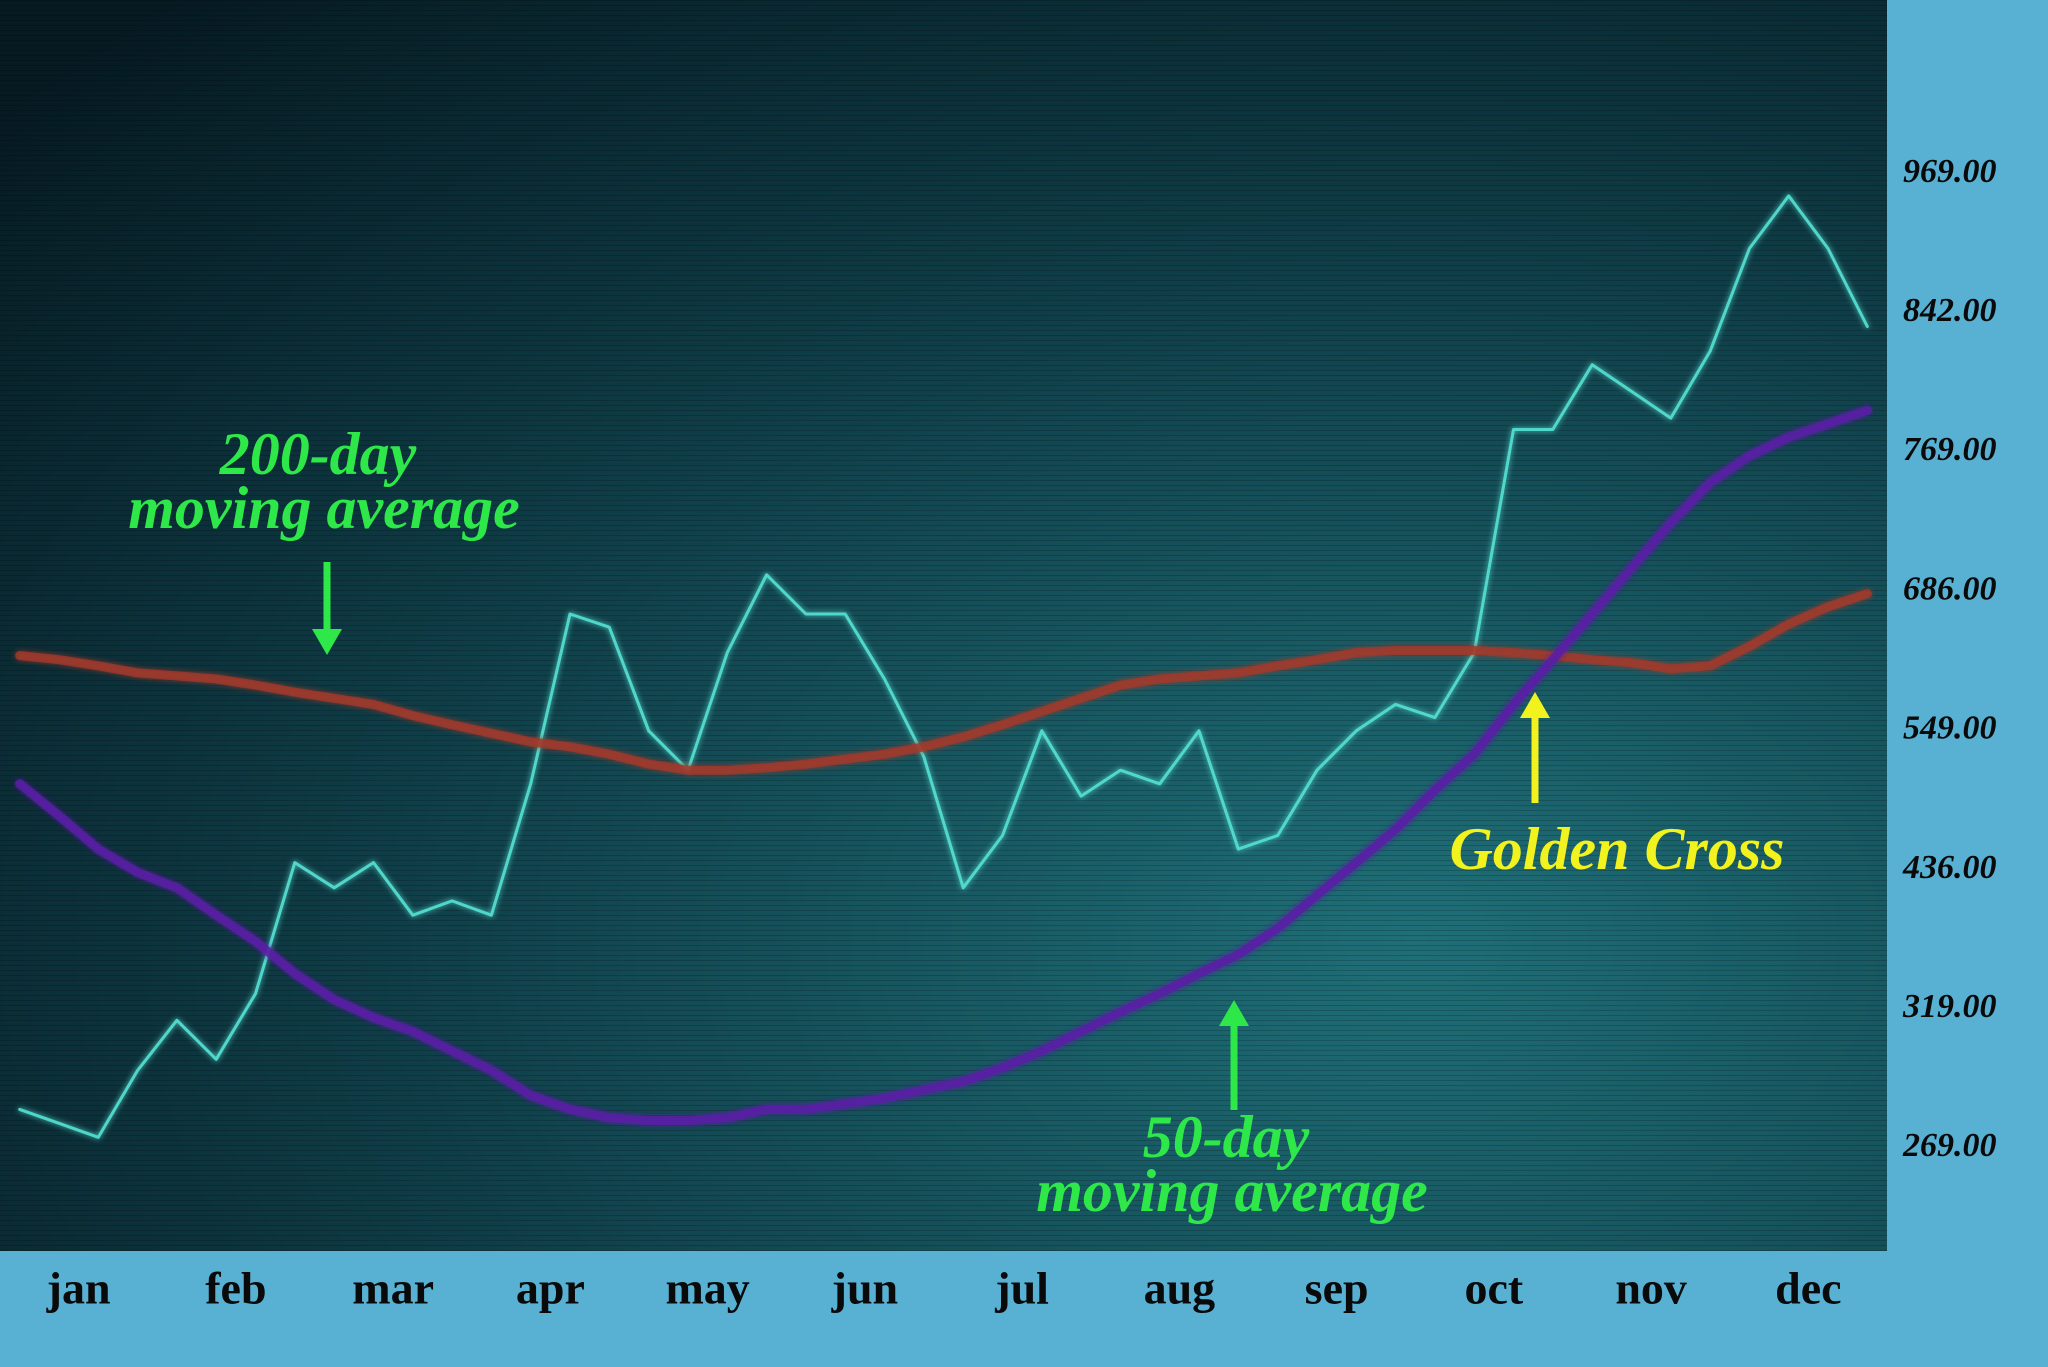 Image resolution: width=2048 pixels, height=1367 pixels. Describe the element at coordinates (707, 1288) in the screenshot. I see `x-tick-label: may` at that location.